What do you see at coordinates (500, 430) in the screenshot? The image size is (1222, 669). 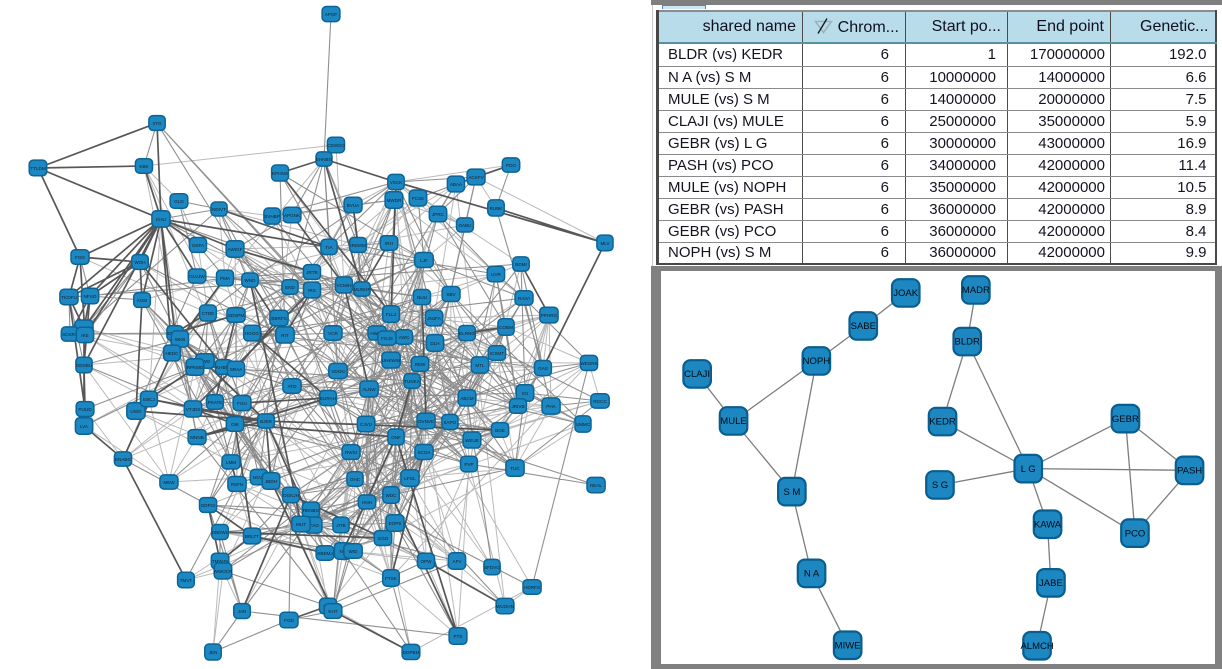 I see `svg-text: BOE` at bounding box center [500, 430].